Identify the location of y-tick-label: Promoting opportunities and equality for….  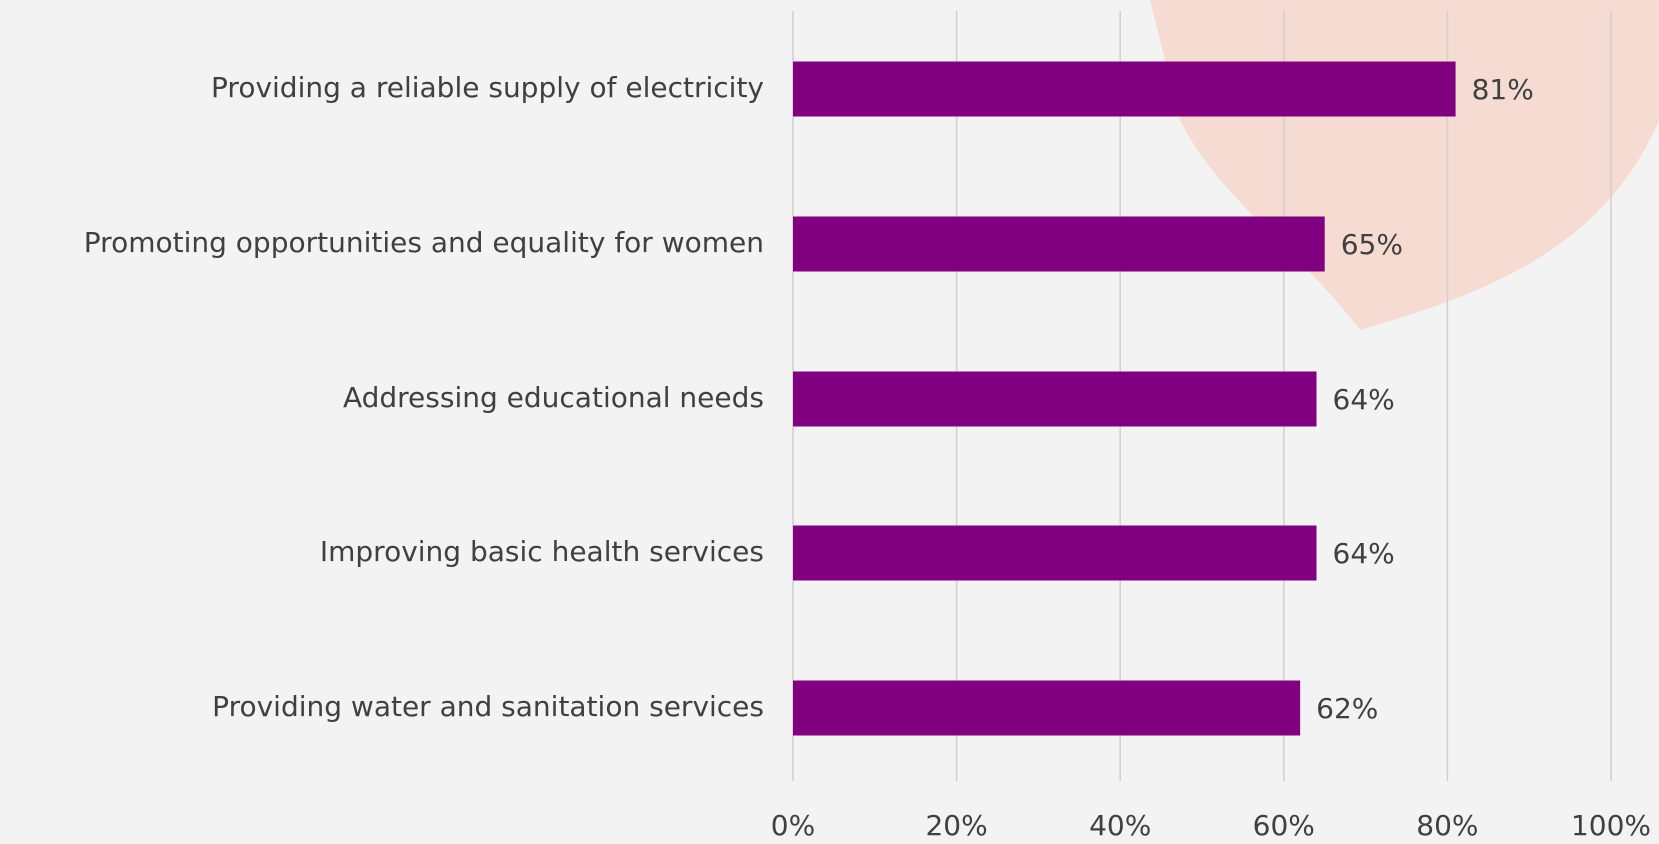
(424, 242).